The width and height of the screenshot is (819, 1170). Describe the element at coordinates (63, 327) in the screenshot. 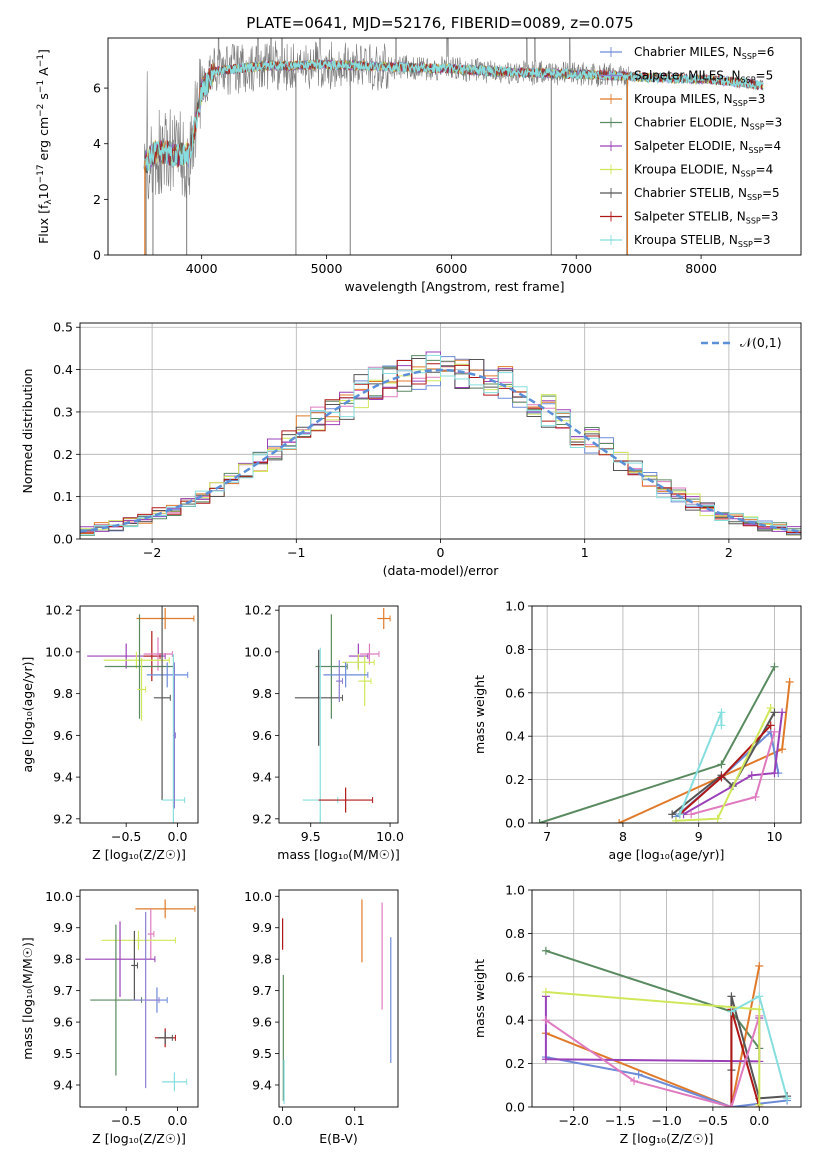

I see `y-tick-label: 0.5` at that location.